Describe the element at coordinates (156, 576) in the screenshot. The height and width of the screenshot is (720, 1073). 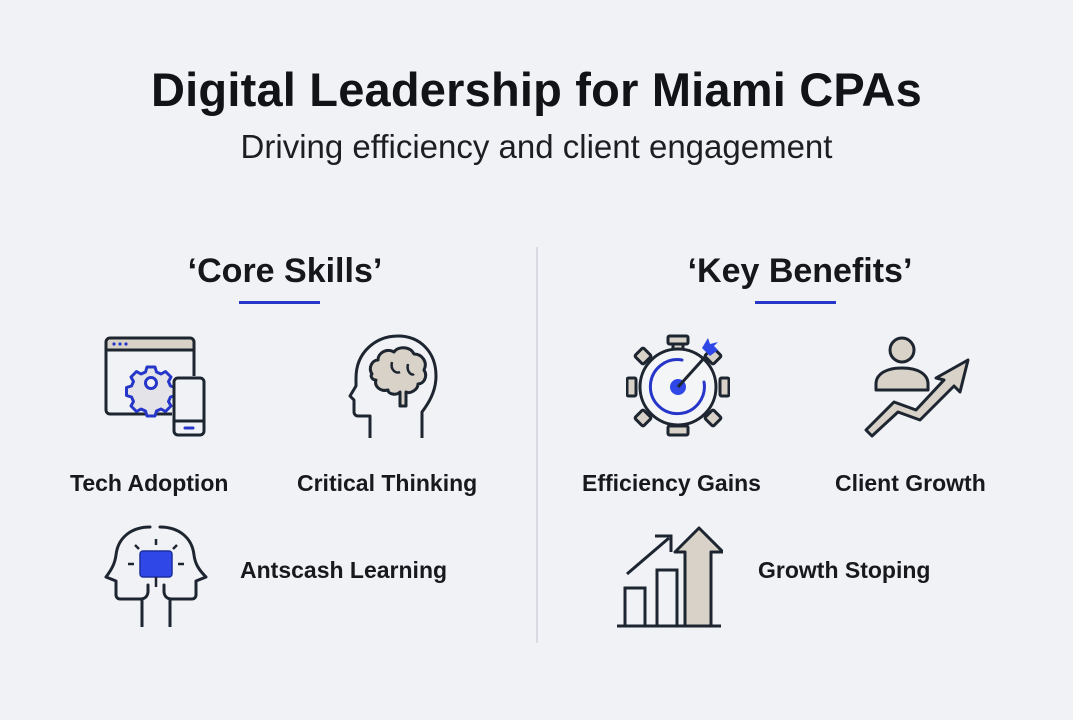
I see `head-chip-icon` at that location.